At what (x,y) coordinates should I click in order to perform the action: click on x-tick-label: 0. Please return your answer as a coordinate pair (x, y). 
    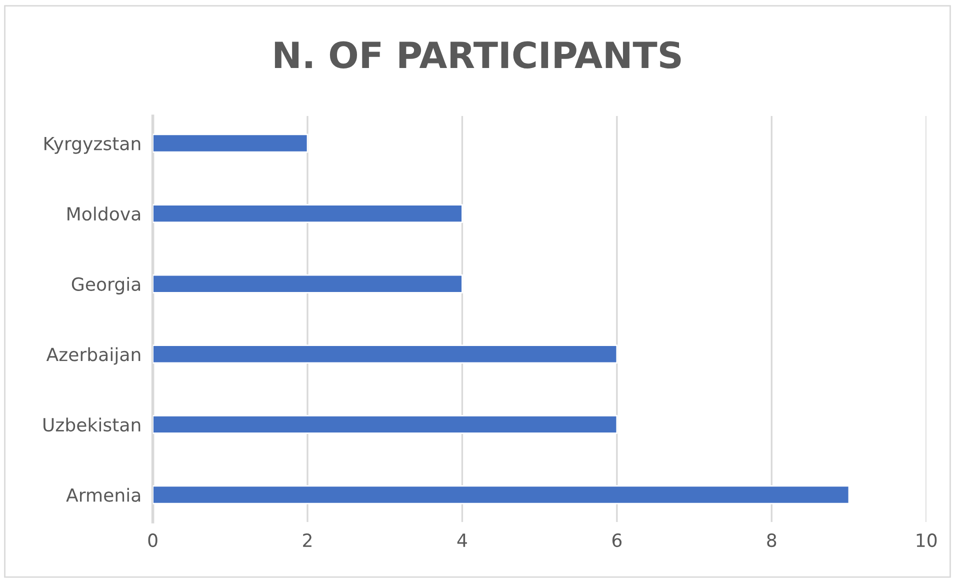
    Looking at the image, I should click on (153, 540).